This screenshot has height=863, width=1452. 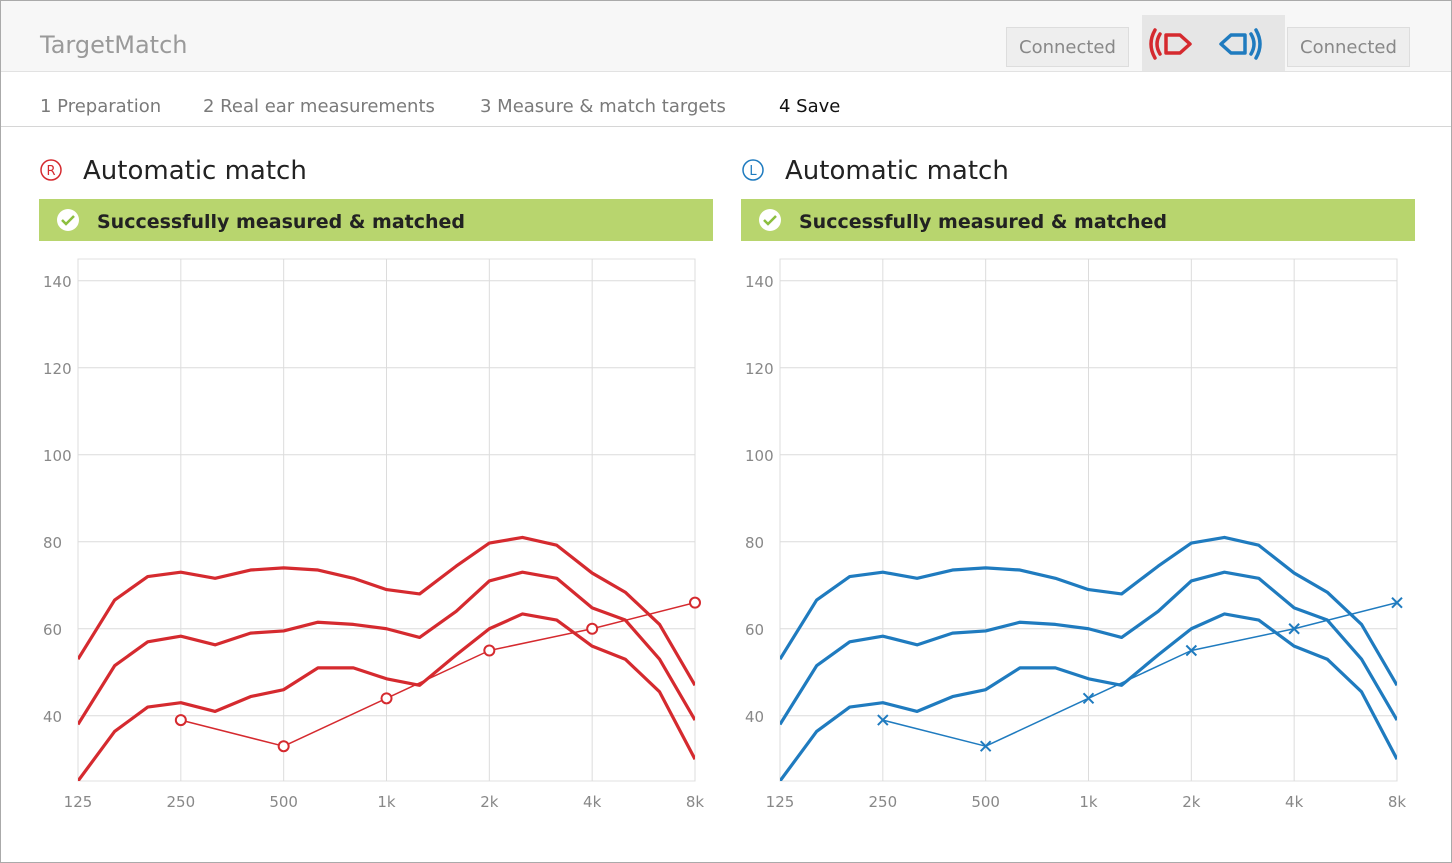 I want to click on step: 2 Real ear measurements, so click(x=319, y=106).